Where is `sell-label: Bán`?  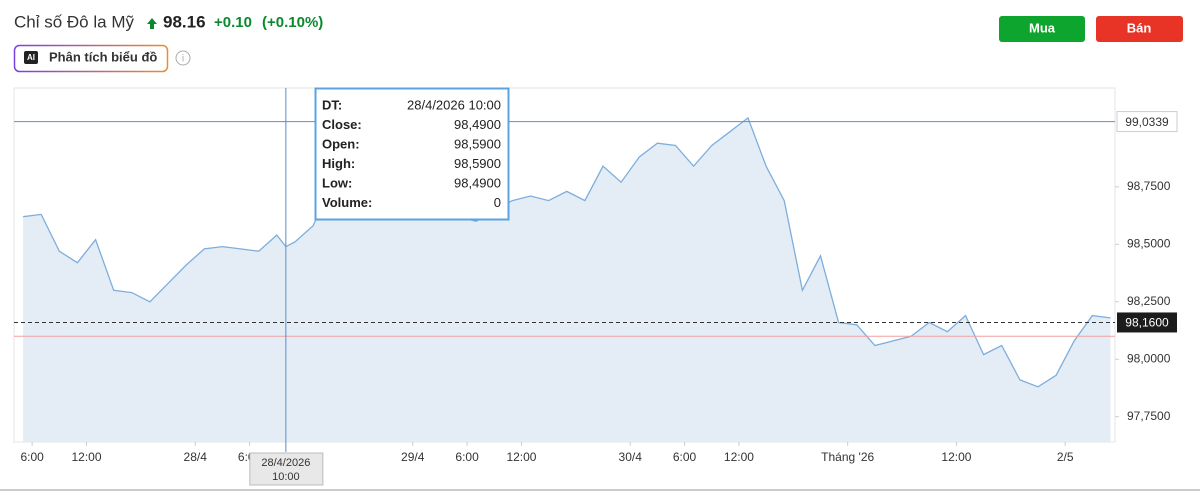
sell-label: Bán is located at coordinates (1139, 27).